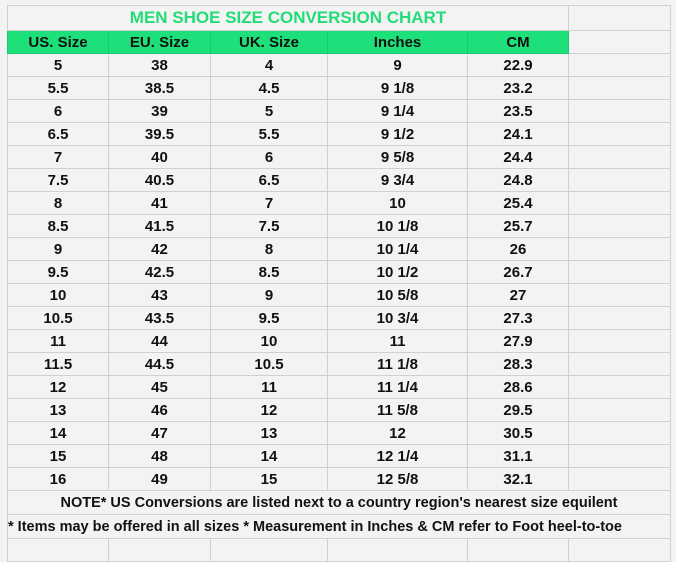  What do you see at coordinates (518, 433) in the screenshot?
I see `cell-cm: 30.5` at bounding box center [518, 433].